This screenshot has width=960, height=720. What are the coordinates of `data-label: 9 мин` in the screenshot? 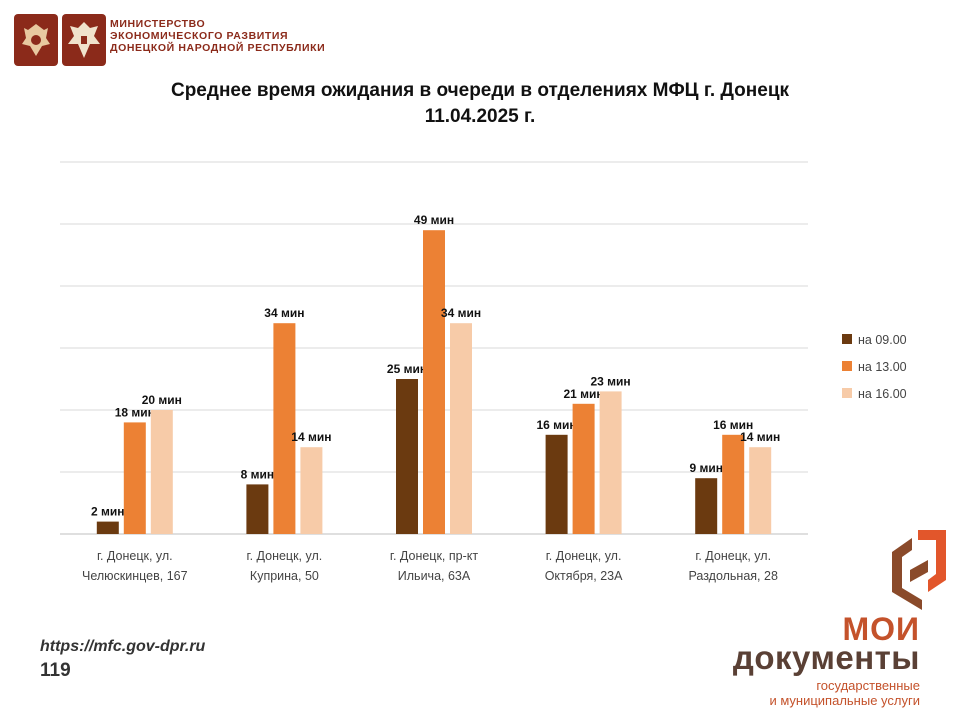 It's located at (706, 468).